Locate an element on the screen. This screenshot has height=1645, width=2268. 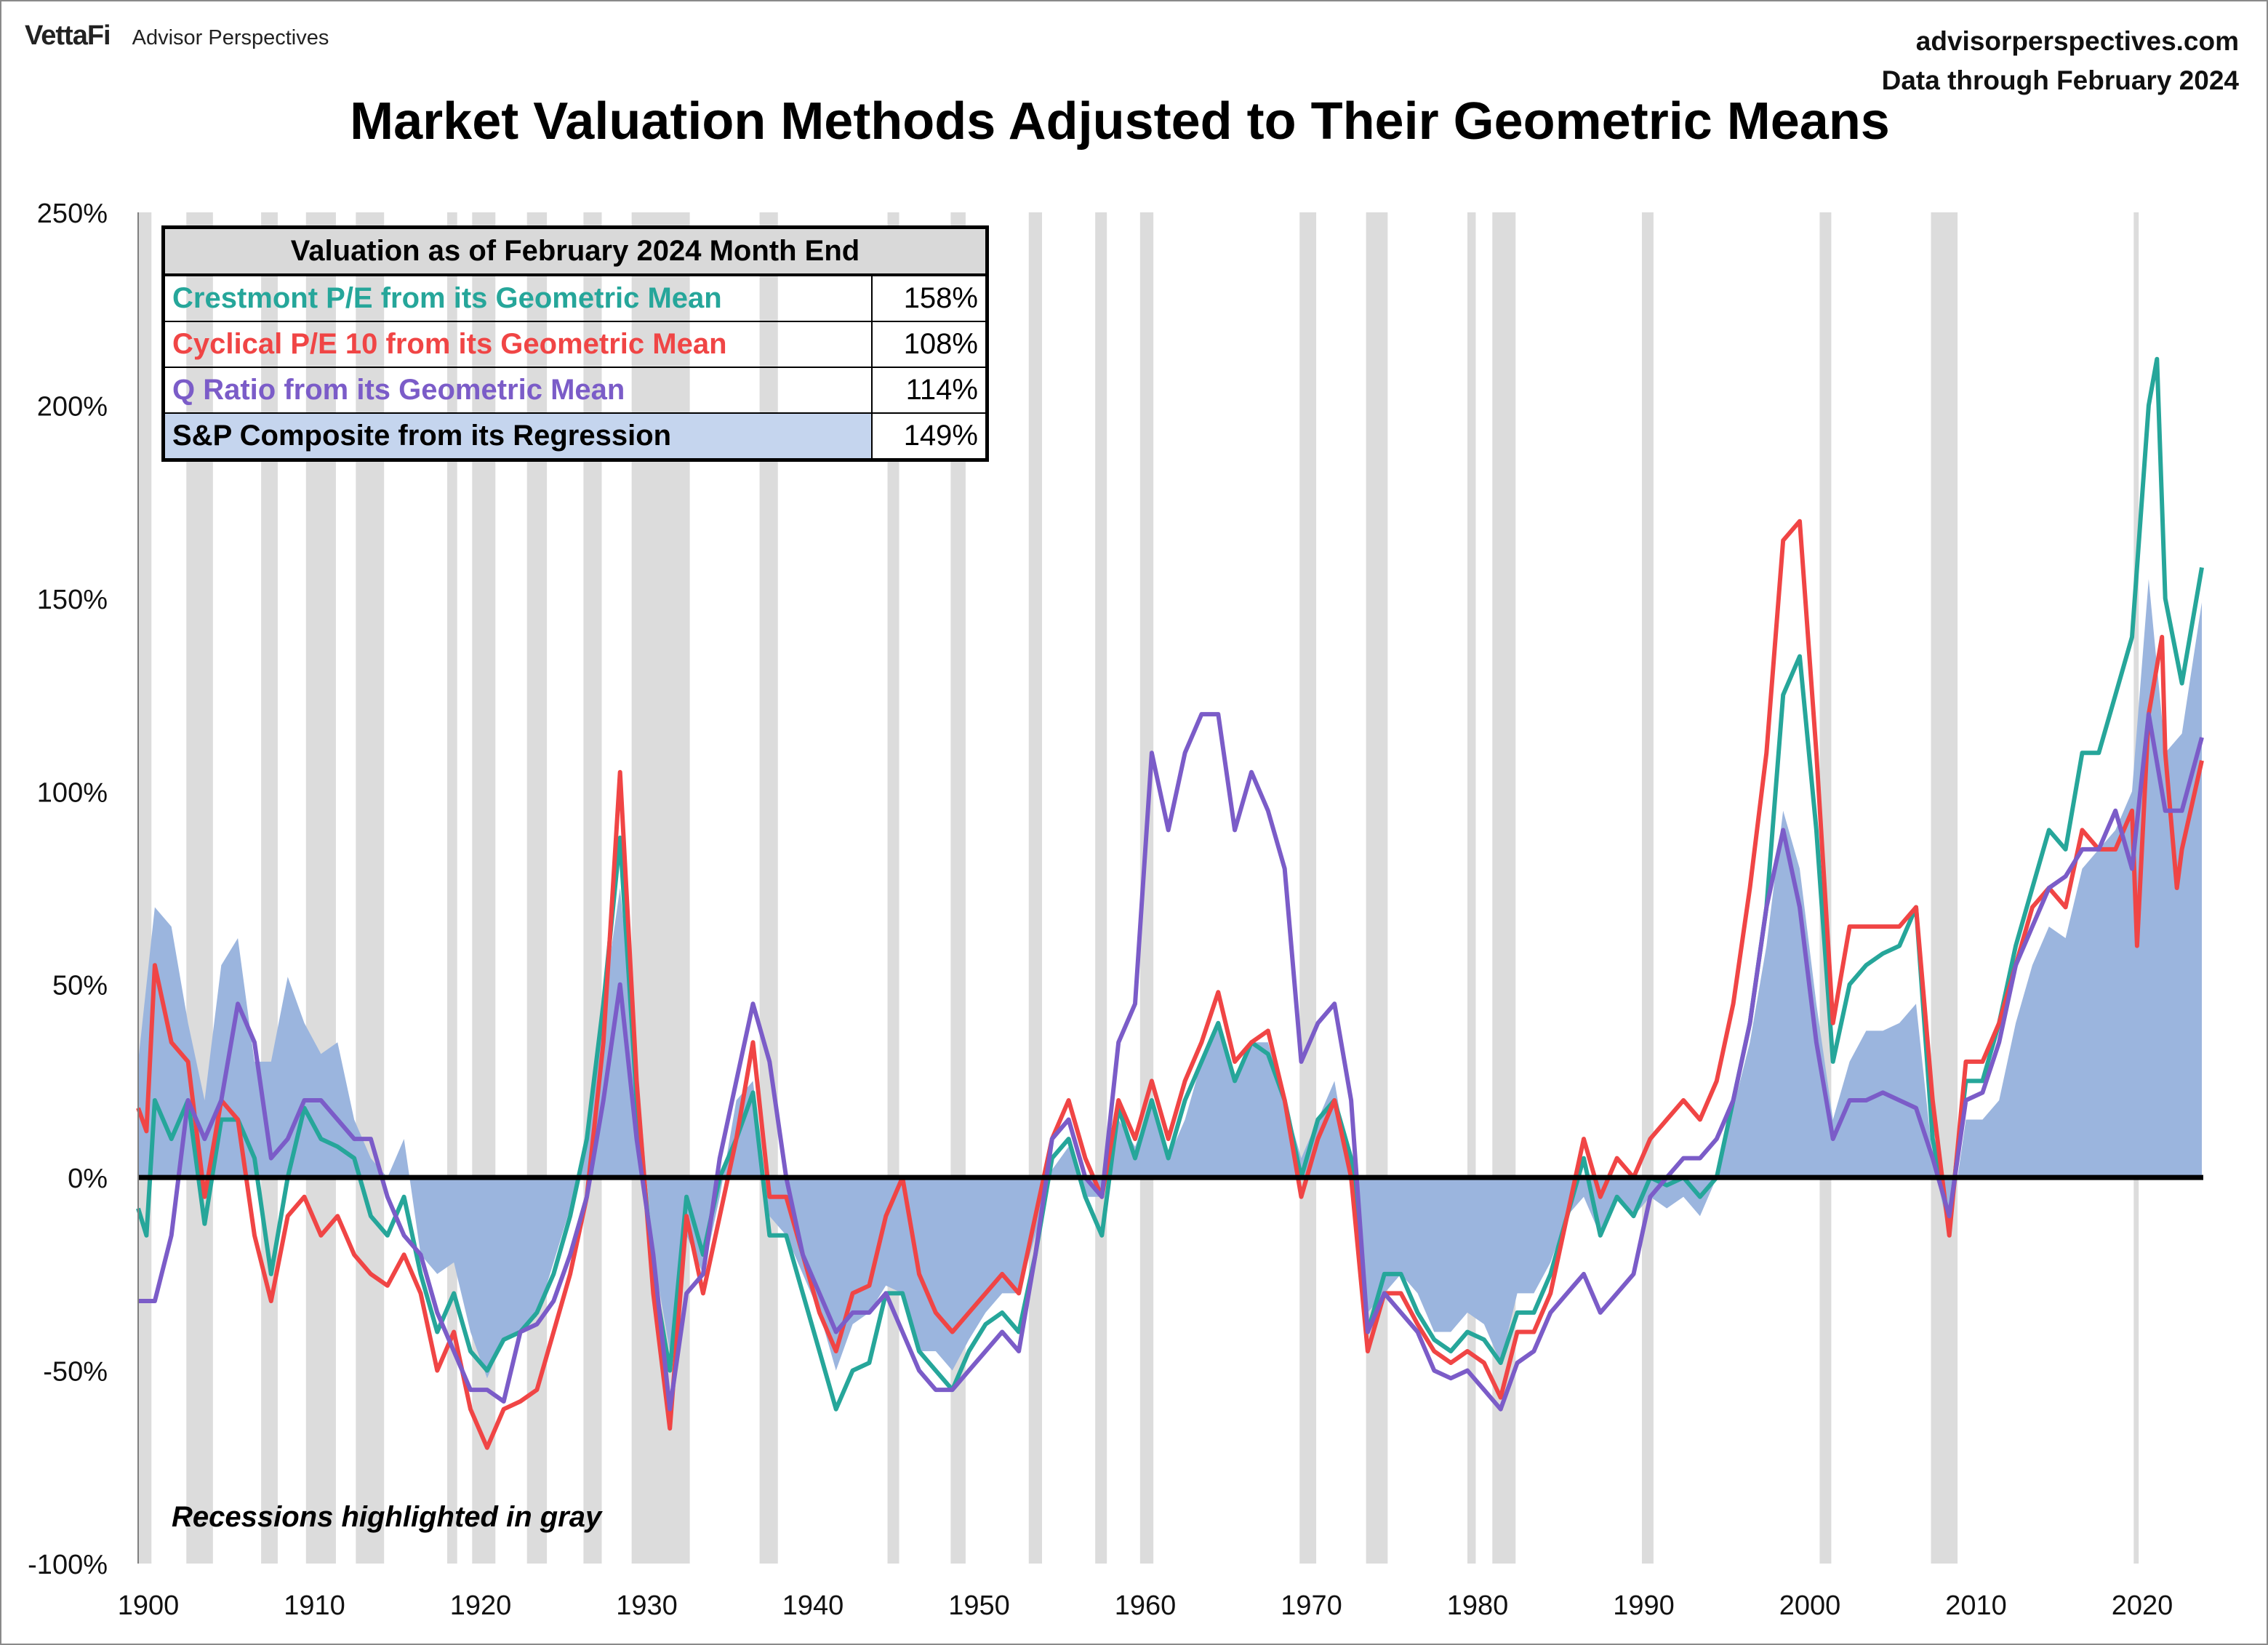
data-through-note: Data through February 2024 is located at coordinates (2060, 80).